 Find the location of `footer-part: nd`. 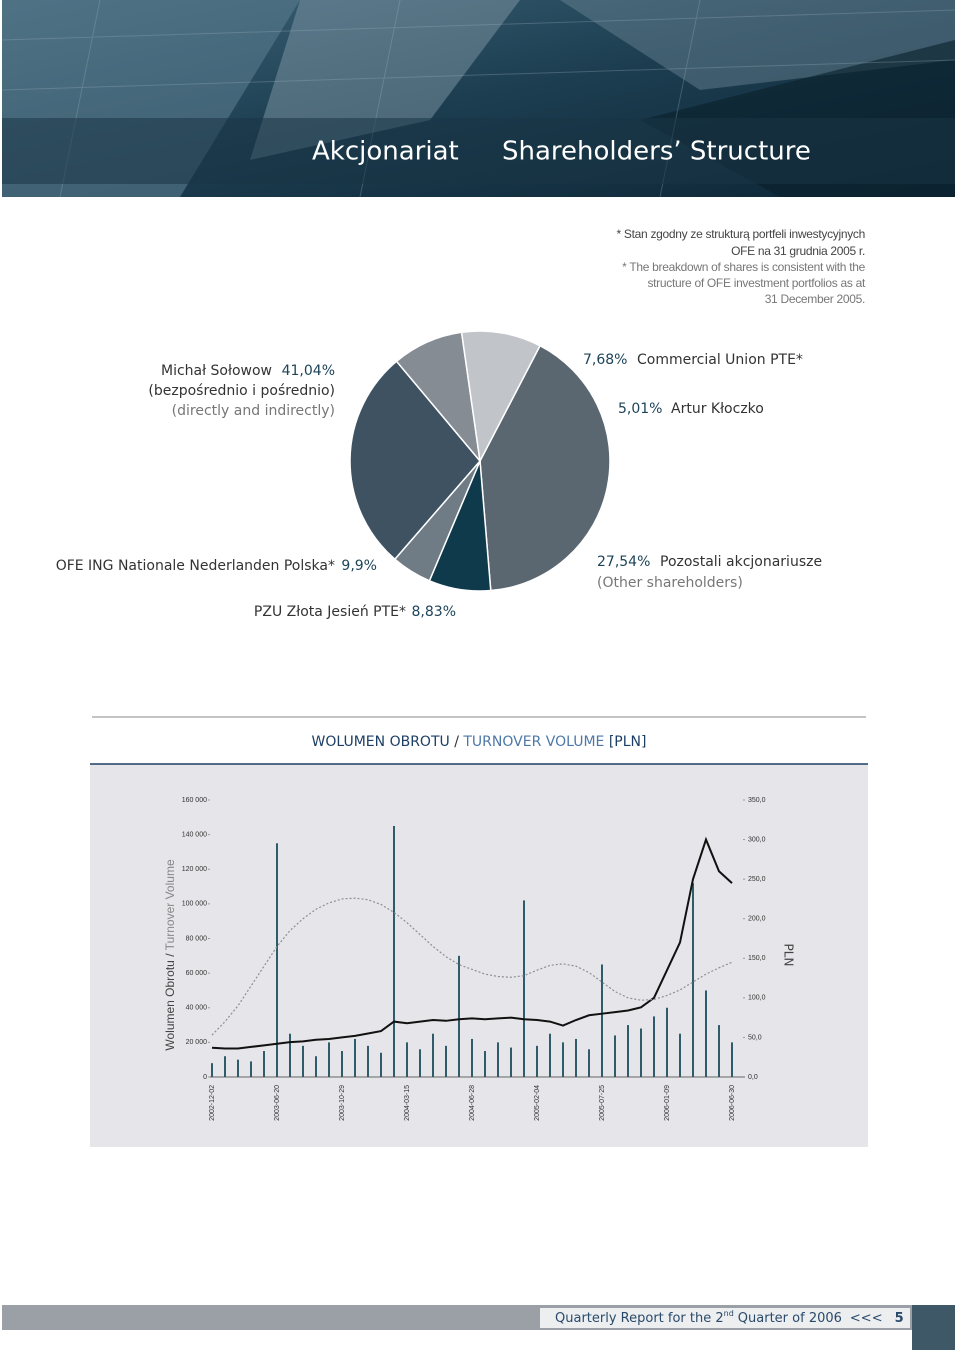

footer-part: nd is located at coordinates (729, 1313).